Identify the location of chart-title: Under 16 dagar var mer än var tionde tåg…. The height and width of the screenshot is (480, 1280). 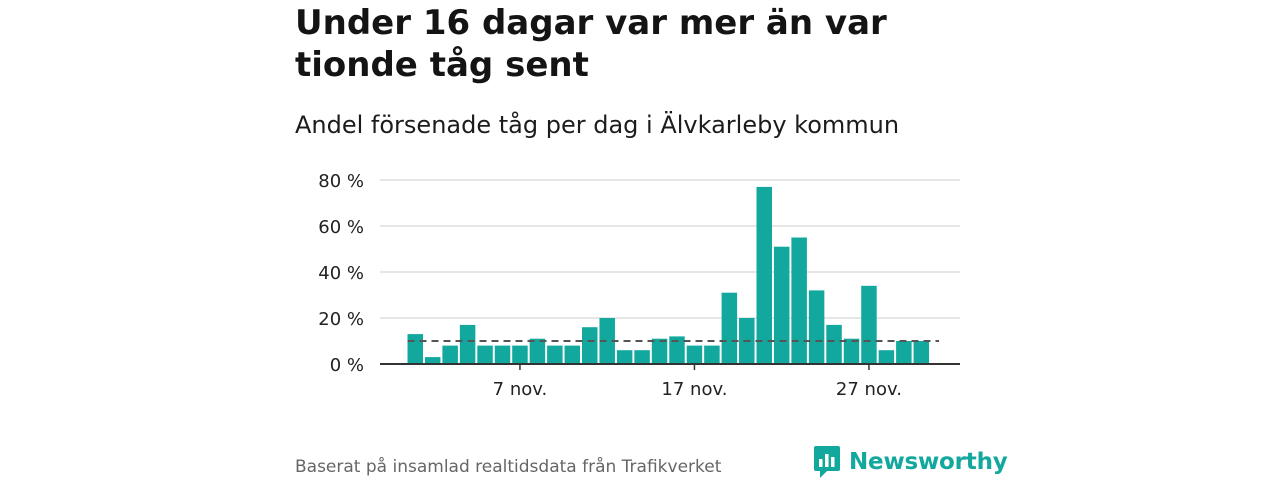
(591, 44).